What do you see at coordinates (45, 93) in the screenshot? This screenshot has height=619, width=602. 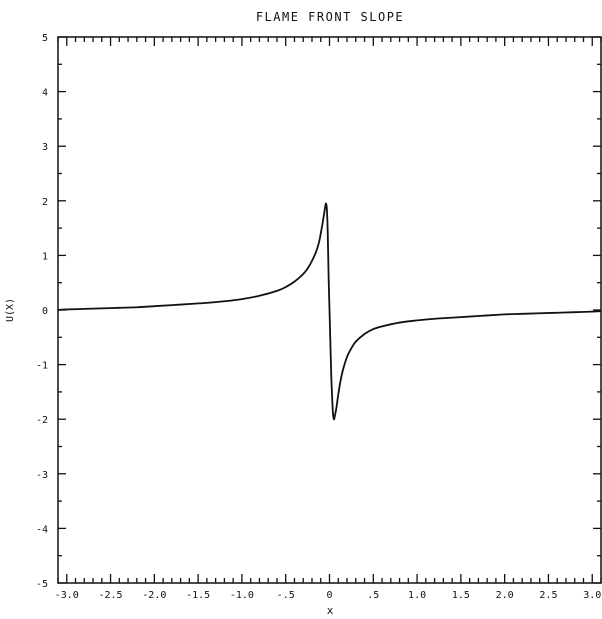 I see `y-tick-label: 4` at bounding box center [45, 93].